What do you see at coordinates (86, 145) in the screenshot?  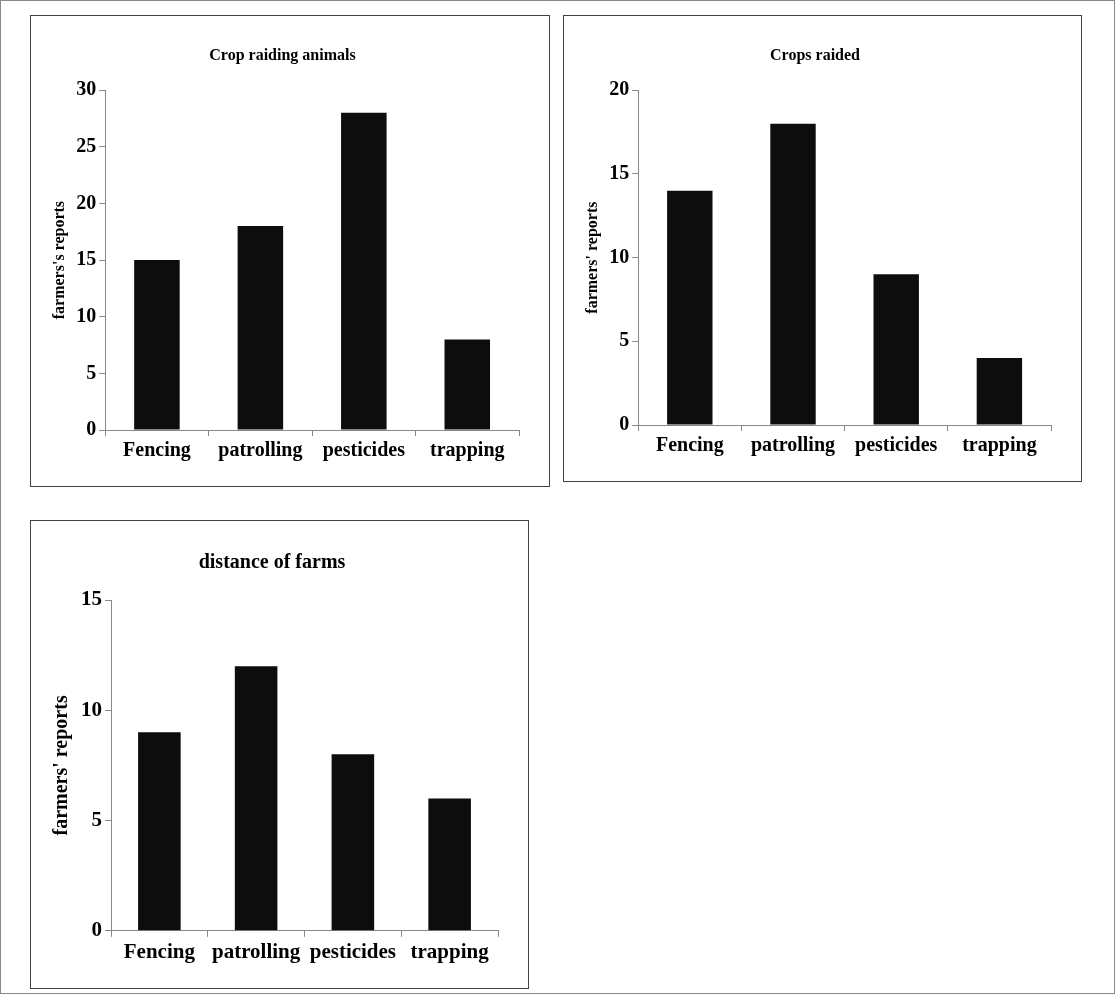 I see `y-tick-label: 25` at bounding box center [86, 145].